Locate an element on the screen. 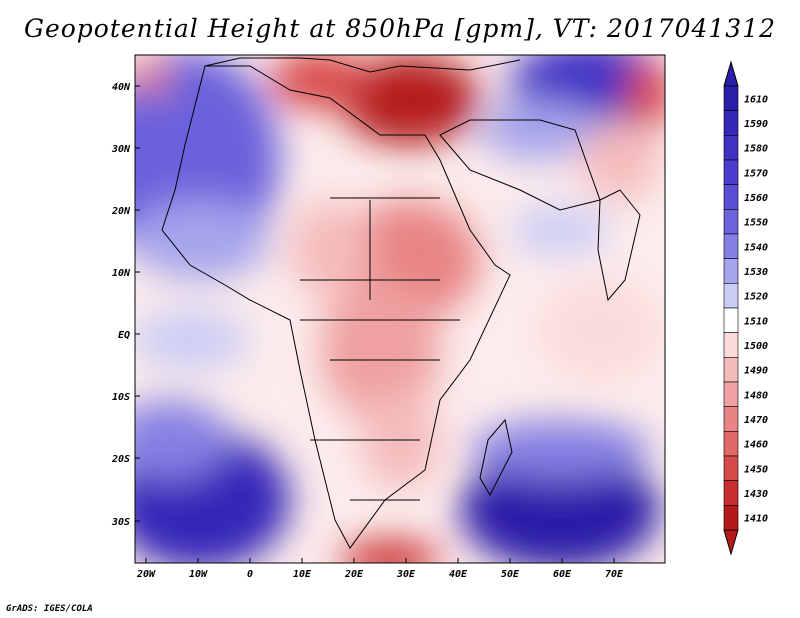 The height and width of the screenshot is (618, 800). madagascar-coastline is located at coordinates (496, 457).